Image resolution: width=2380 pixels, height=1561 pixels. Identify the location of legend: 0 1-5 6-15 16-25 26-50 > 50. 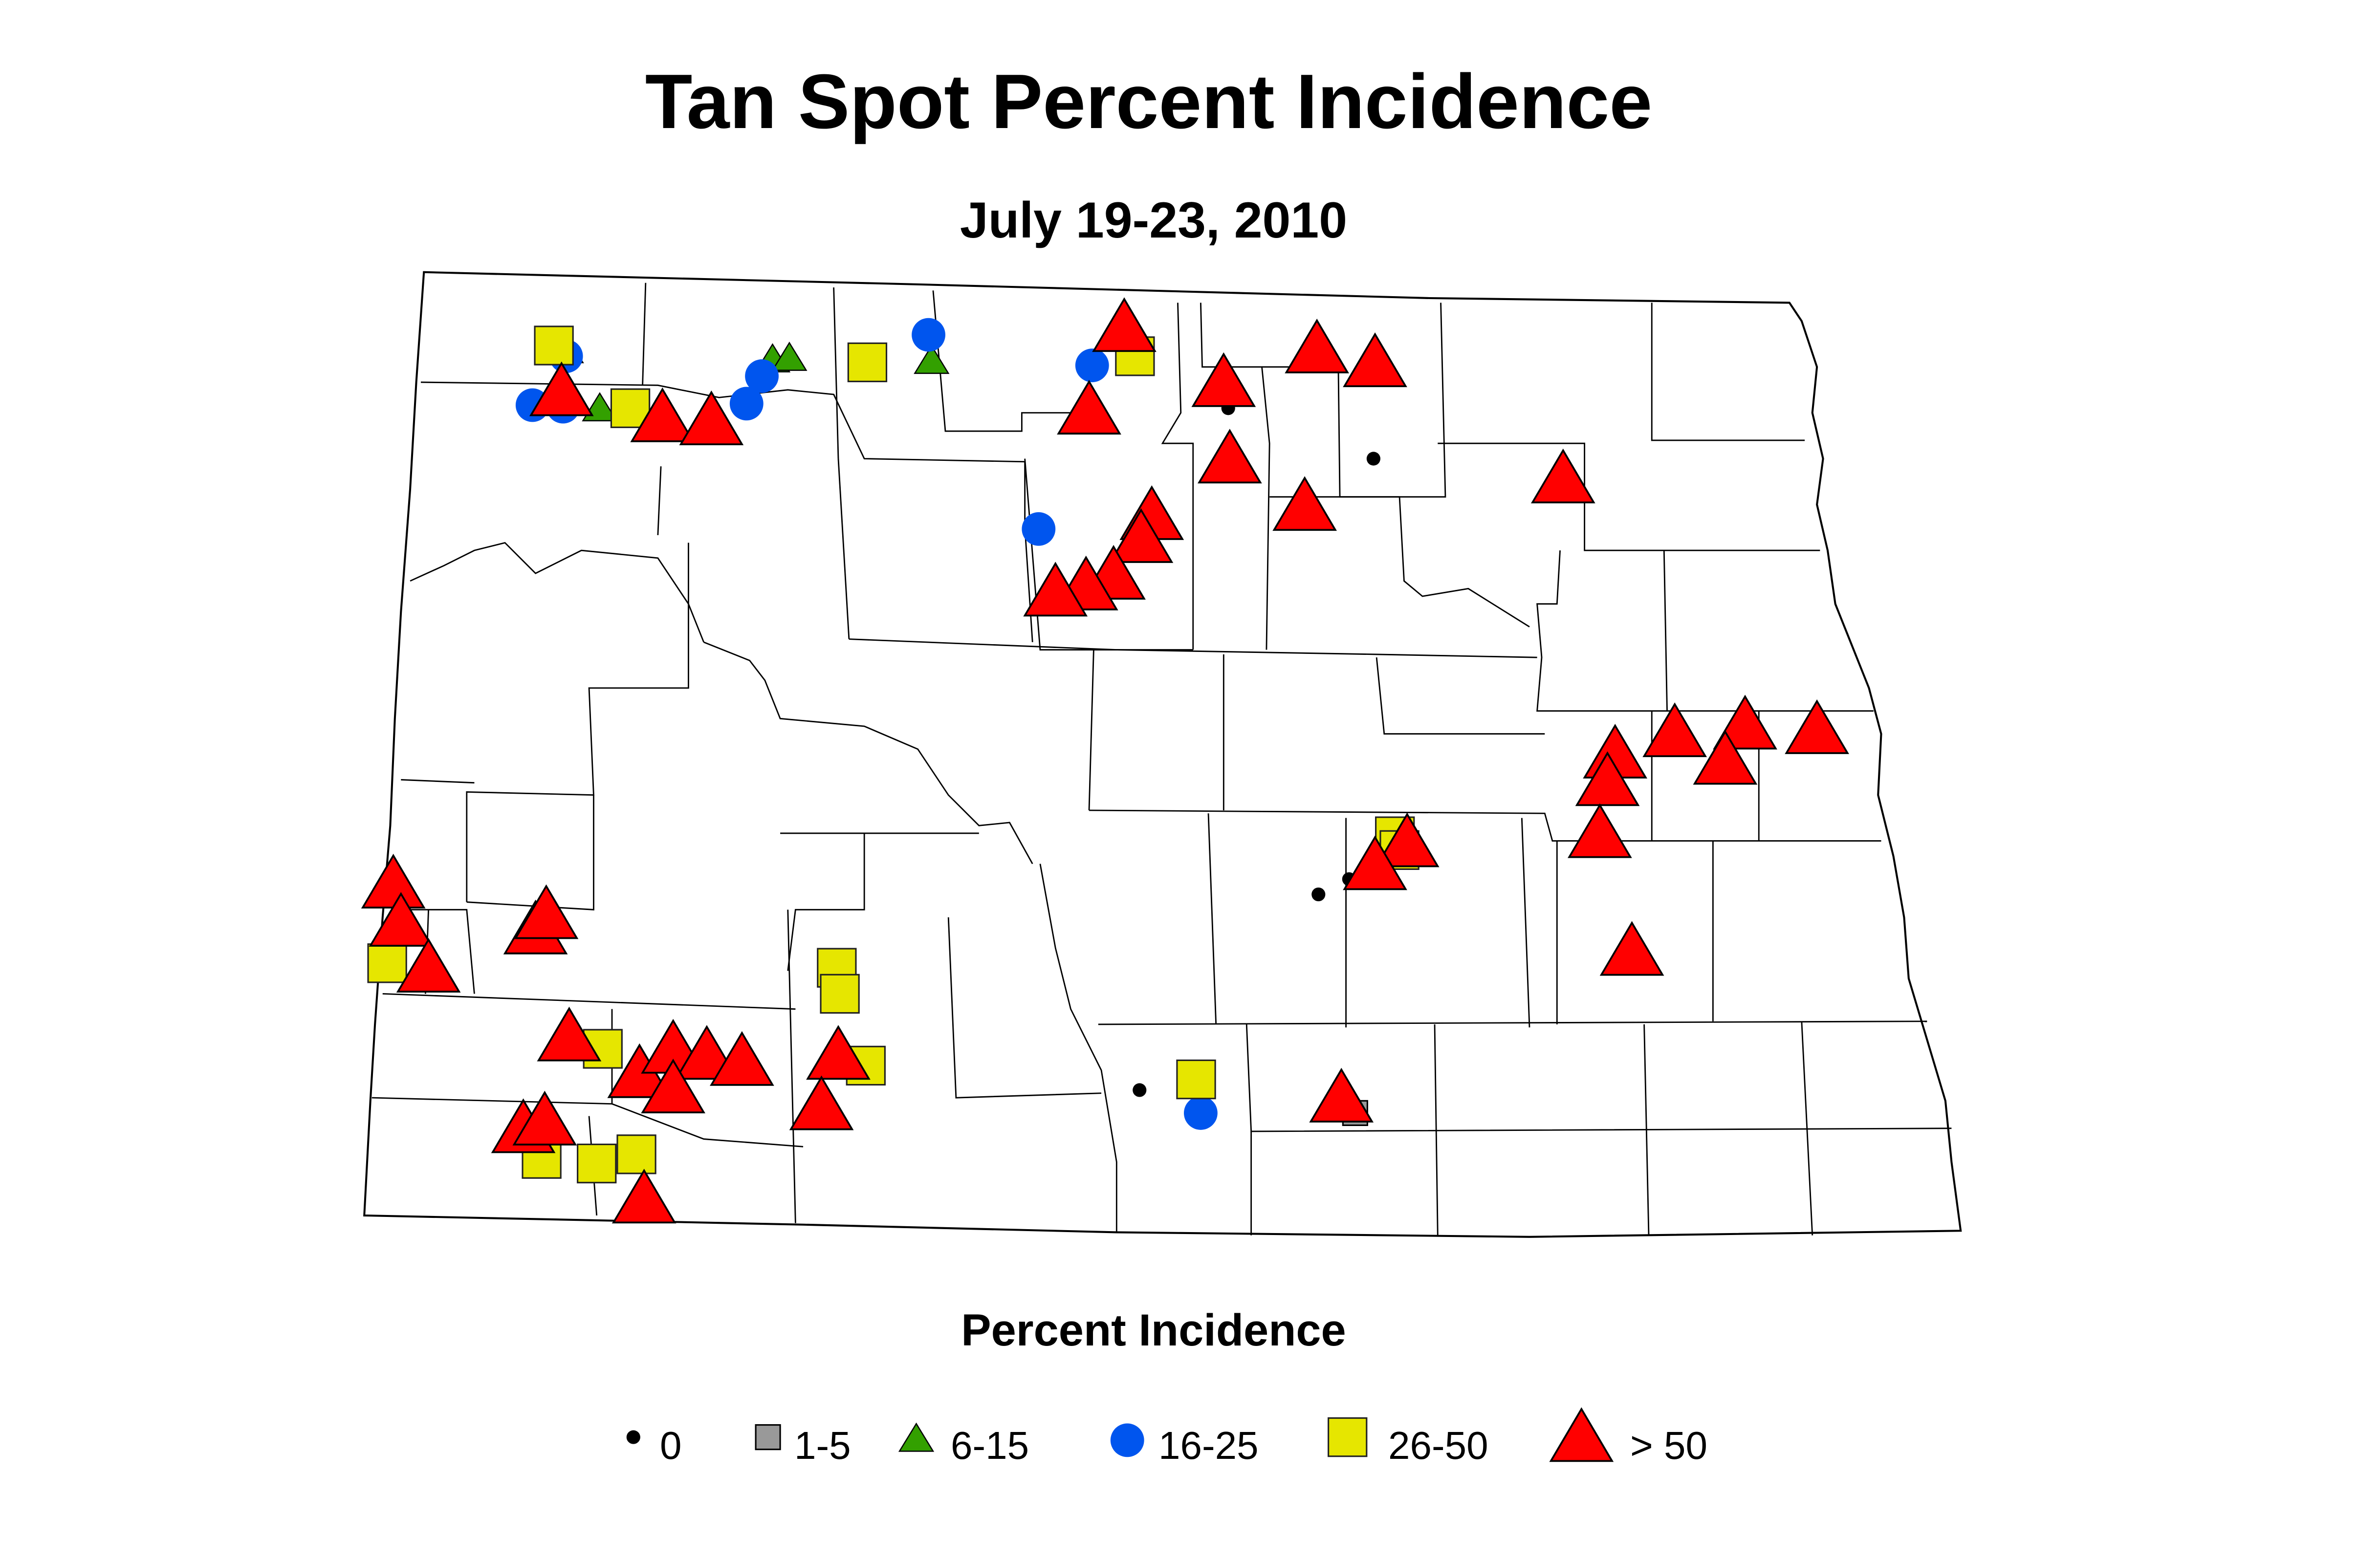
(1190, 1449).